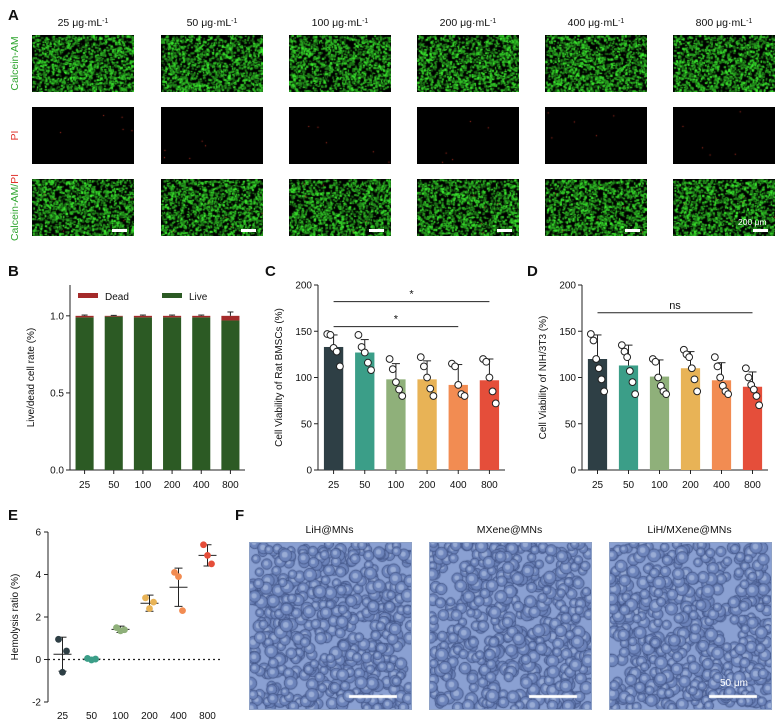  Describe the element at coordinates (143, 485) in the screenshot. I see `panel-b-x-tick-label: 100` at that location.